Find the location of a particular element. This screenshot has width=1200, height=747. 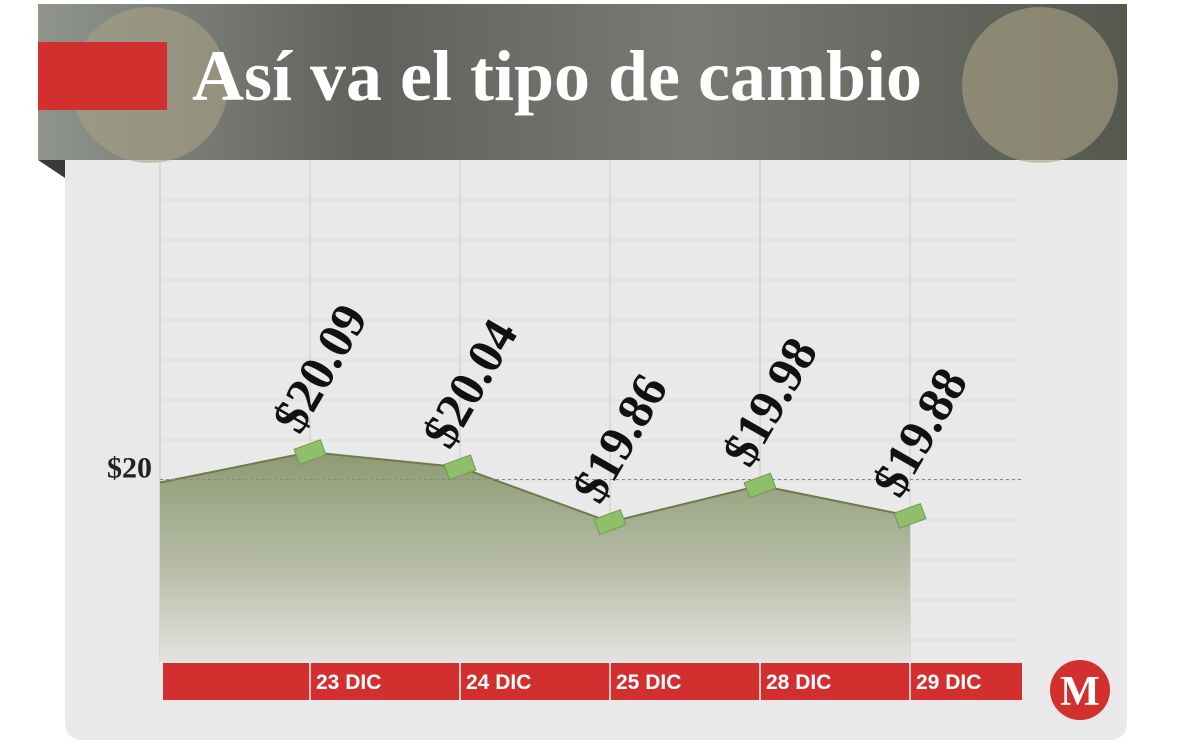

header-accent is located at coordinates (102, 76).